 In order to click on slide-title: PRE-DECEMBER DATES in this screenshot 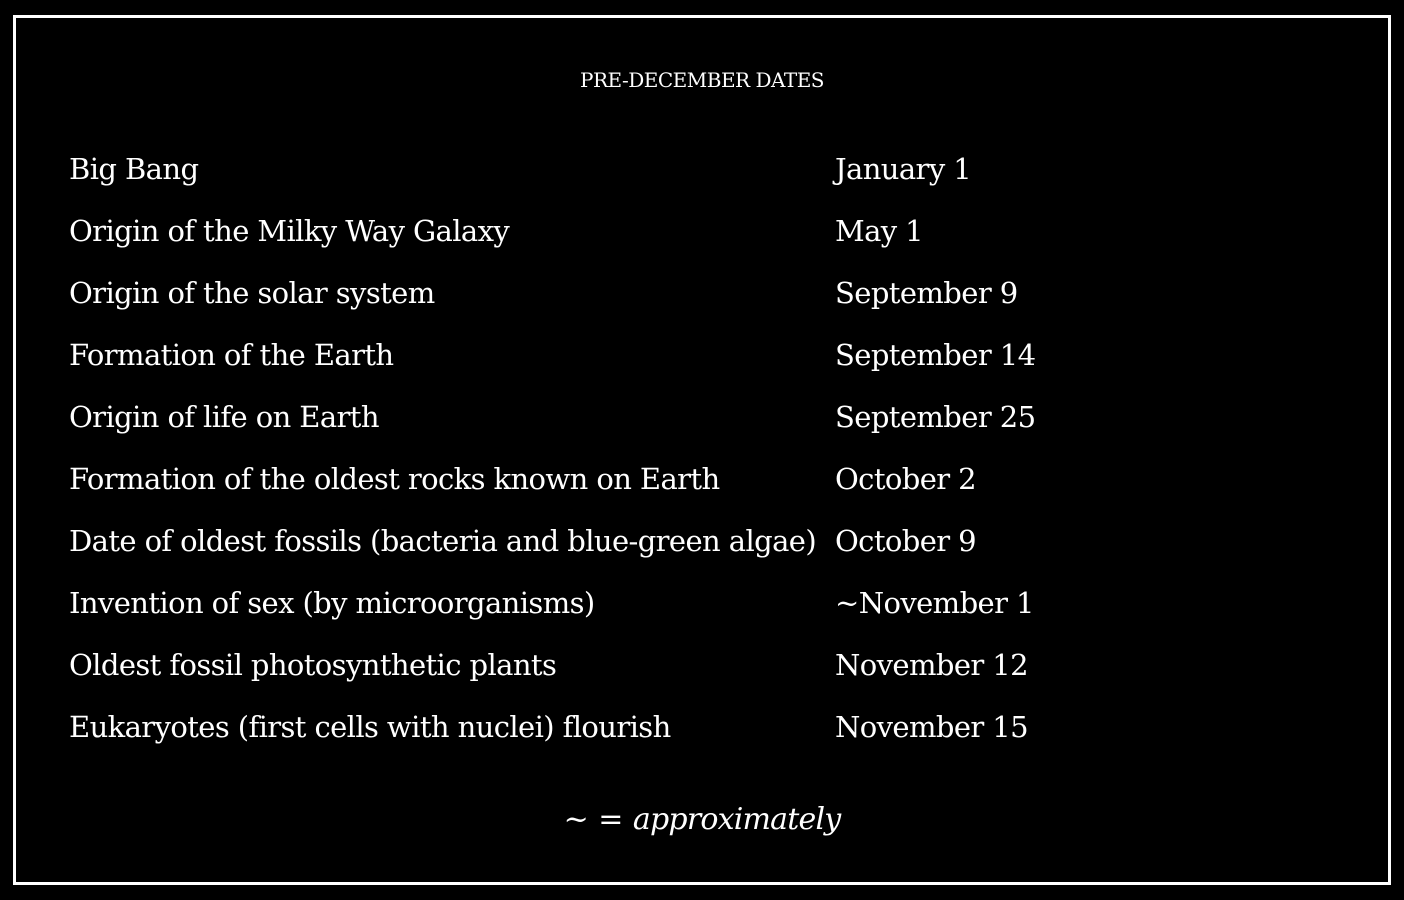, I will do `click(702, 80)`.